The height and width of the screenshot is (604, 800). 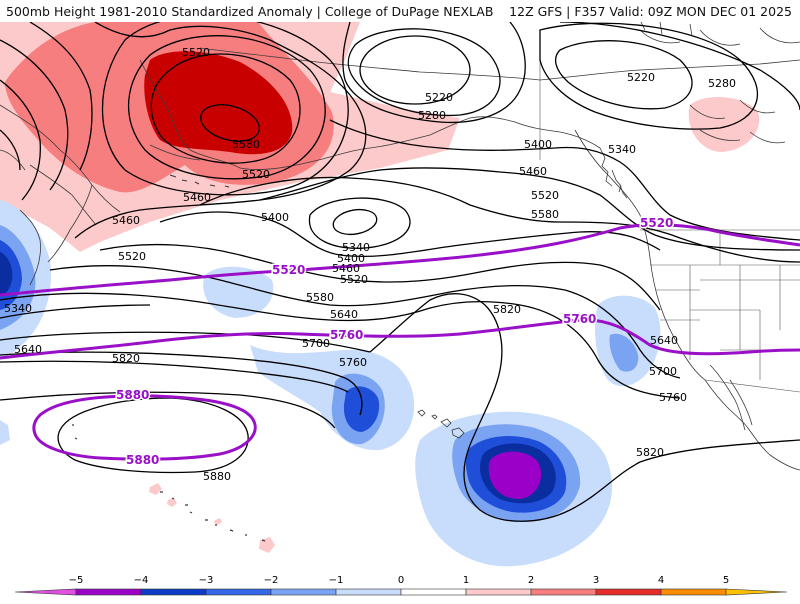 I want to click on legend-tick: −1, so click(x=336, y=580).